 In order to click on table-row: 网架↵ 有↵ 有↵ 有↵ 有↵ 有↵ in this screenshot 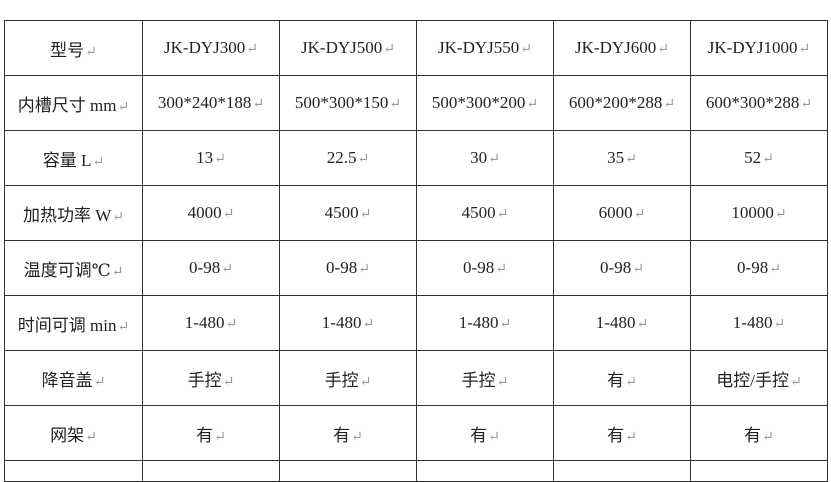, I will do `click(416, 433)`.